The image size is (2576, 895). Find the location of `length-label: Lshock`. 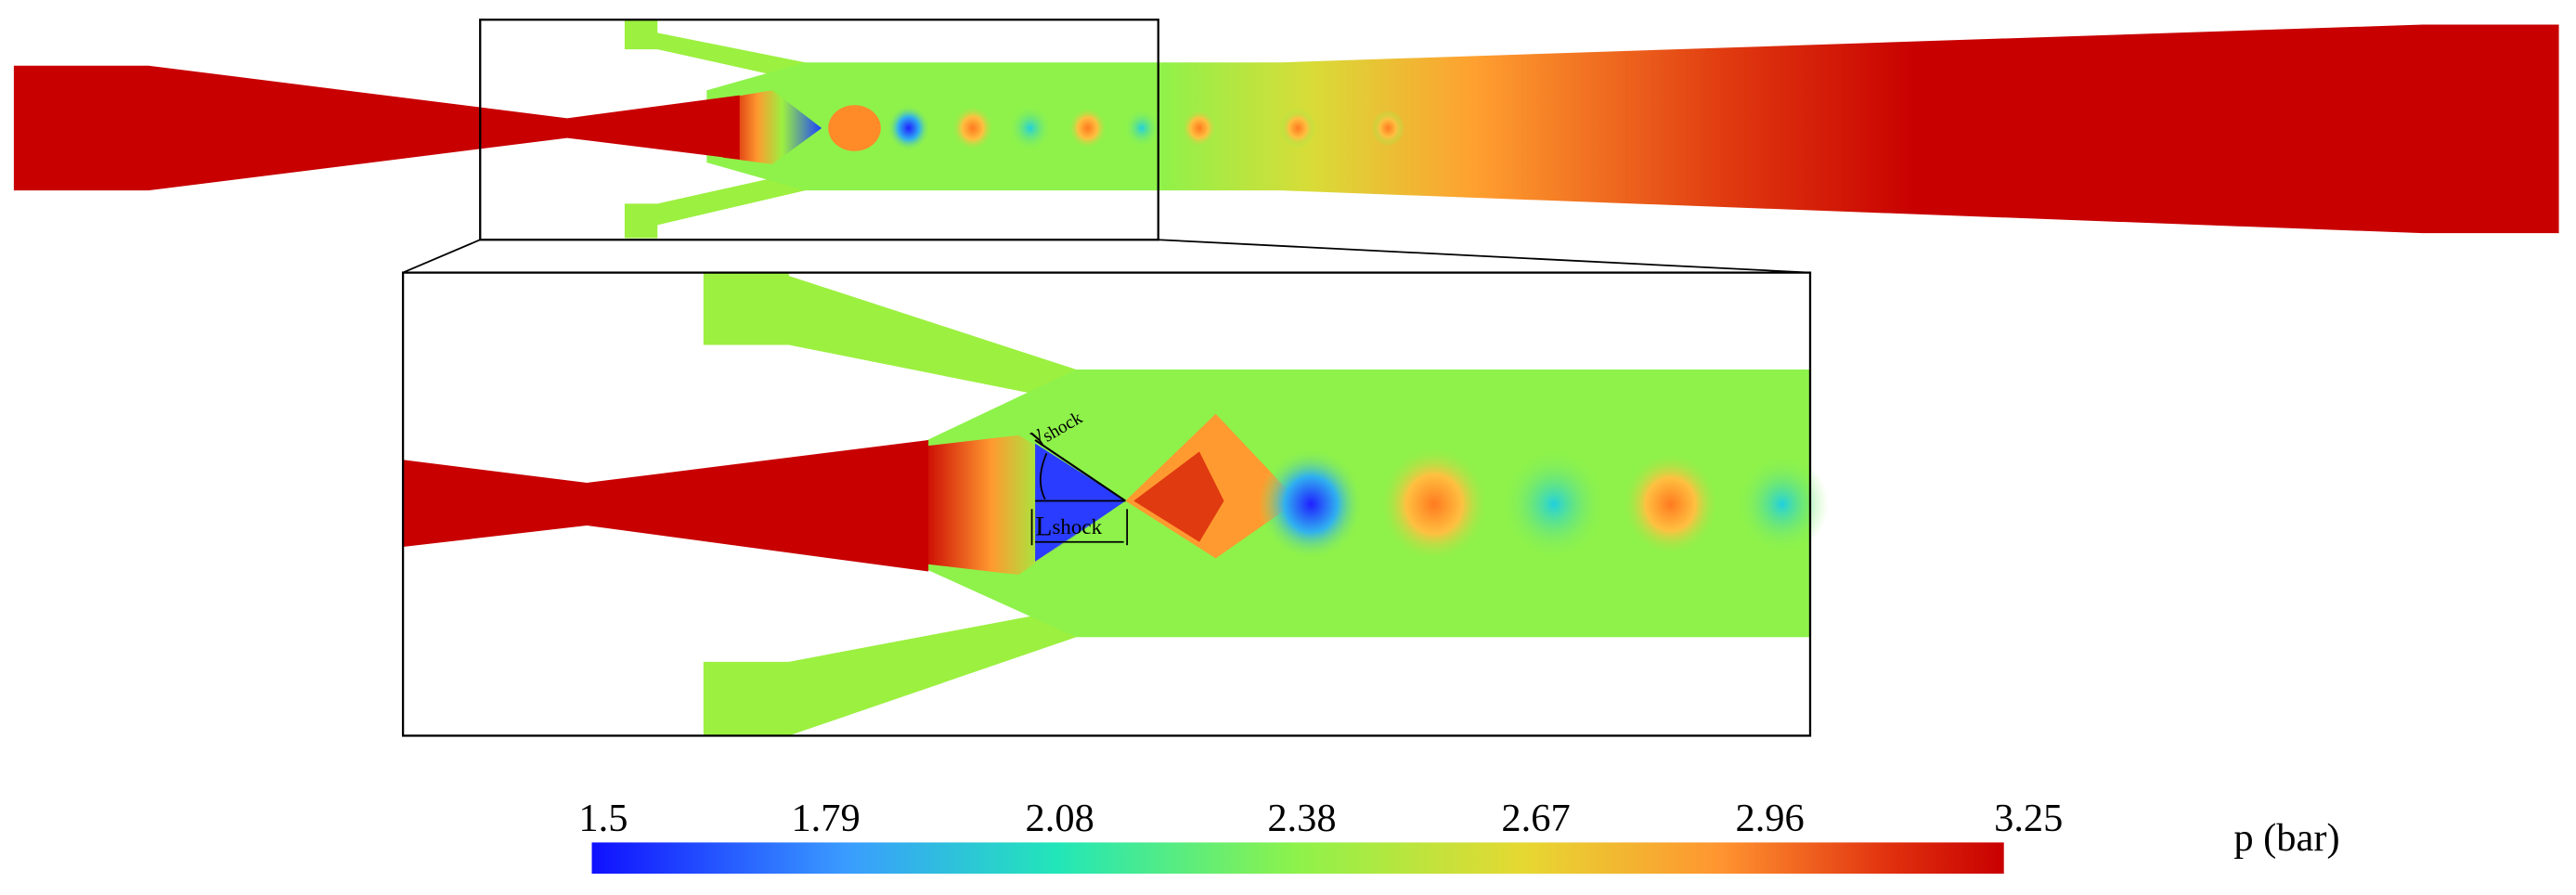

length-label: Lshock is located at coordinates (1068, 526).